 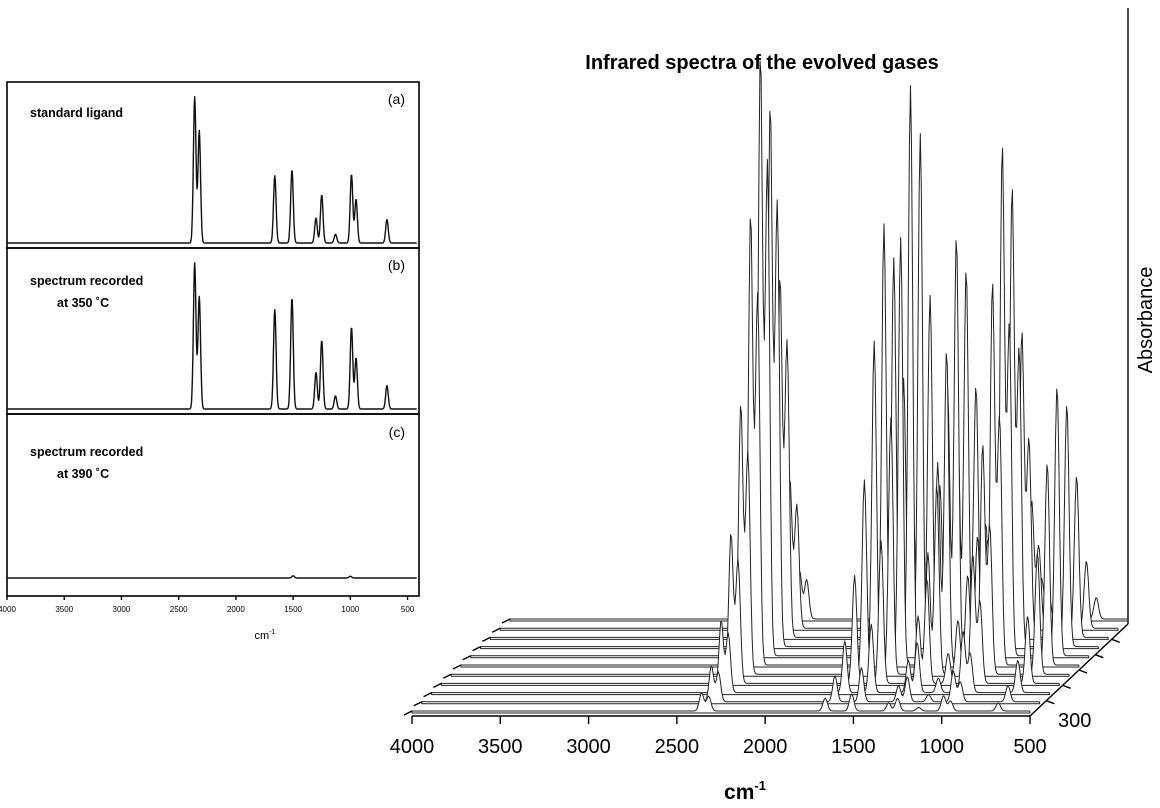 I want to click on spectrum-a-line, so click(x=211, y=170).